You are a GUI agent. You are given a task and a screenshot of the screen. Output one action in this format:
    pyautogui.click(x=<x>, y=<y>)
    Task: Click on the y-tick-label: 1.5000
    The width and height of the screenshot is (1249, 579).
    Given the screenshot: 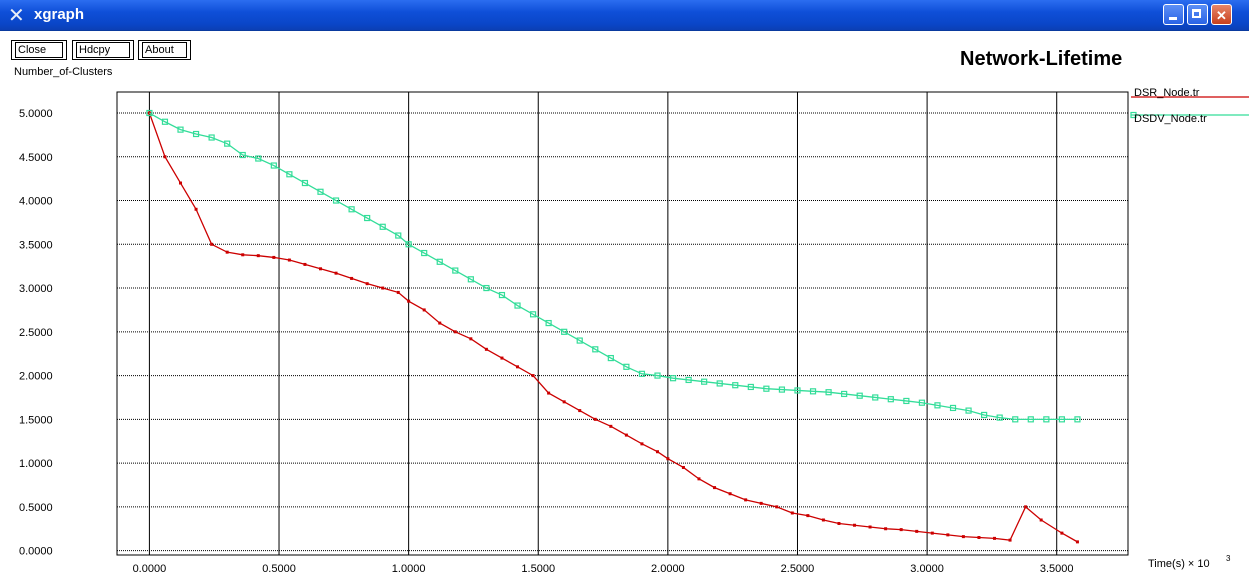 What is the action you would take?
    pyautogui.click(x=36, y=420)
    